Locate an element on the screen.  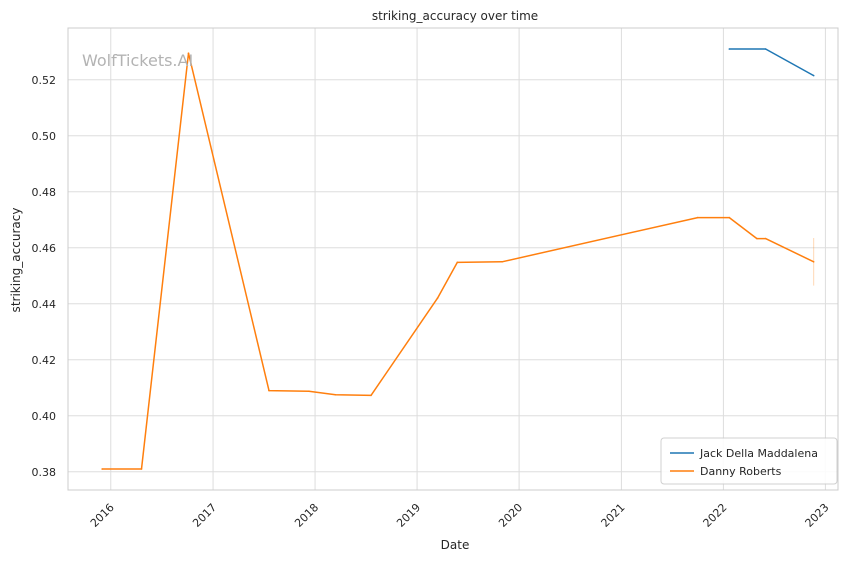
y-tick-label: 0.44 is located at coordinates (44, 304).